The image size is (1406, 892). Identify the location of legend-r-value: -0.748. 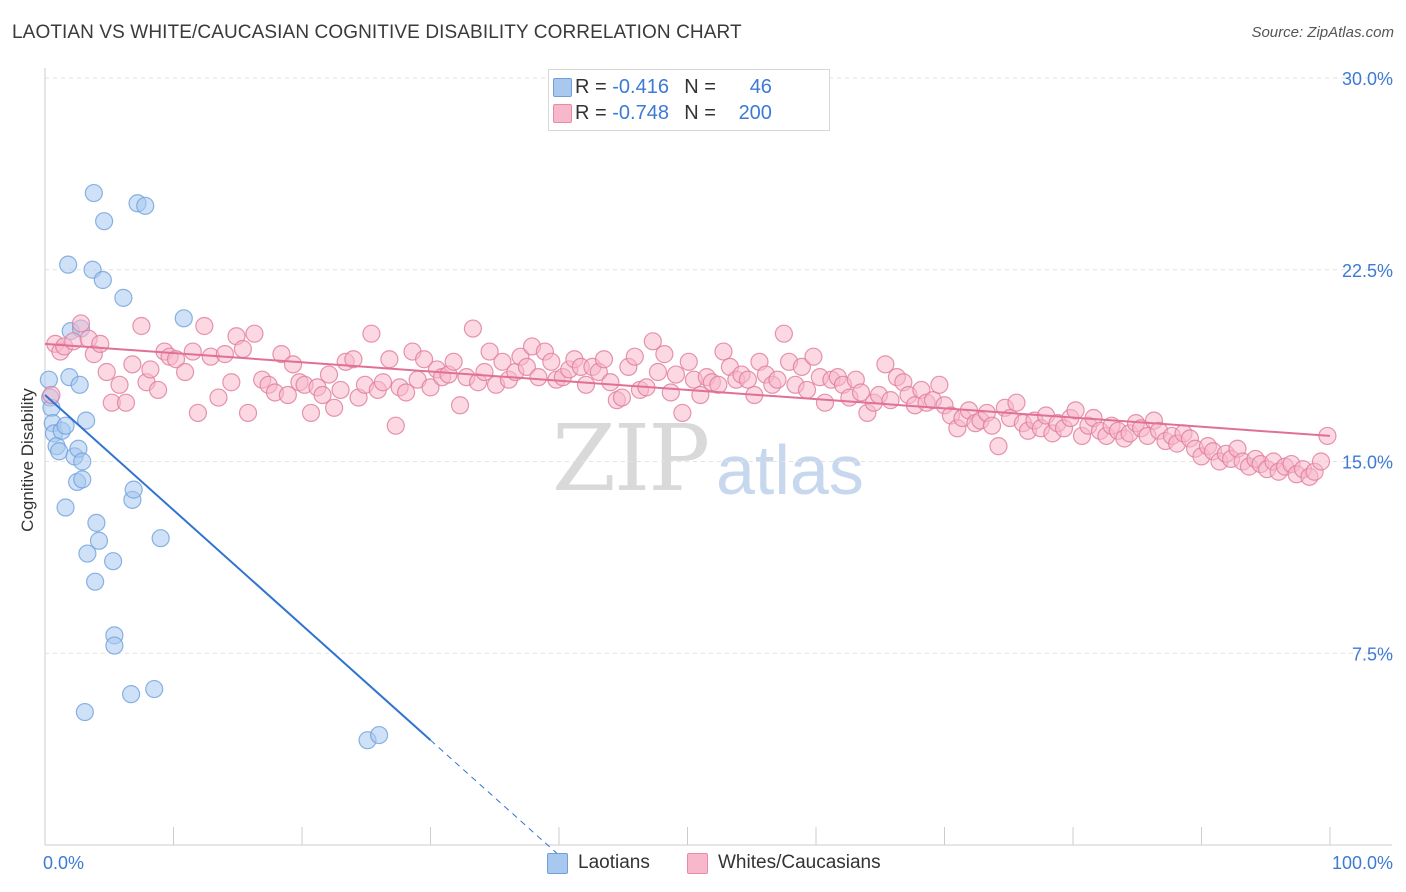
(640, 112).